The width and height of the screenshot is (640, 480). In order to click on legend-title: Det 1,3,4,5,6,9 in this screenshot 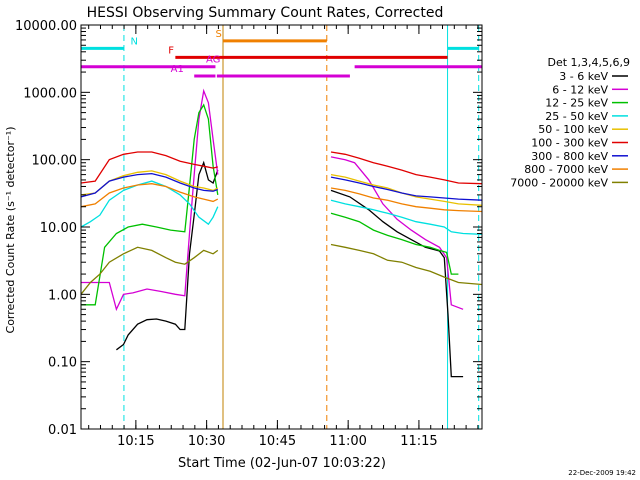, I will do `click(588, 62)`.